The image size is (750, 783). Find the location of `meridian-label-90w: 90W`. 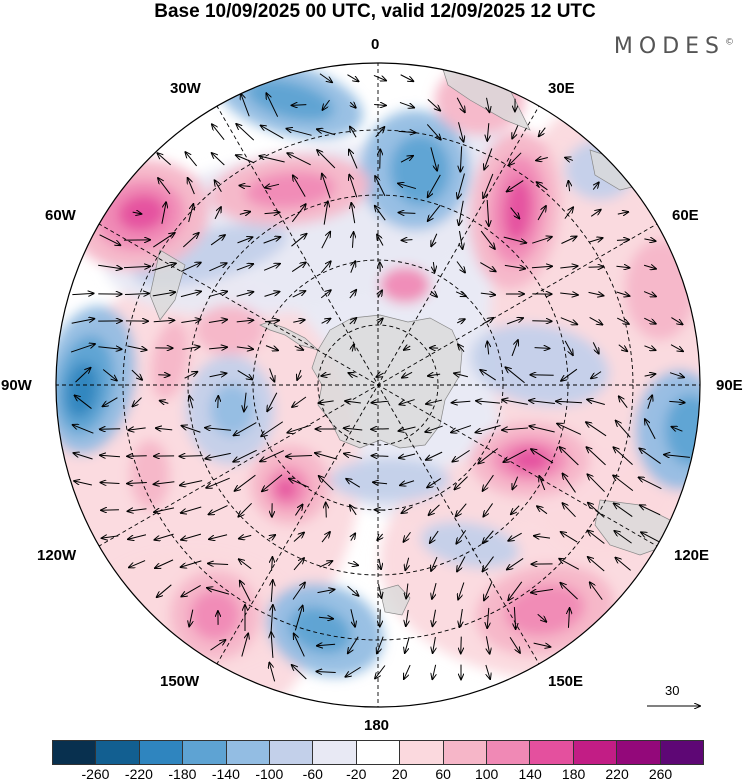

meridian-label-90w: 90W is located at coordinates (16, 385).